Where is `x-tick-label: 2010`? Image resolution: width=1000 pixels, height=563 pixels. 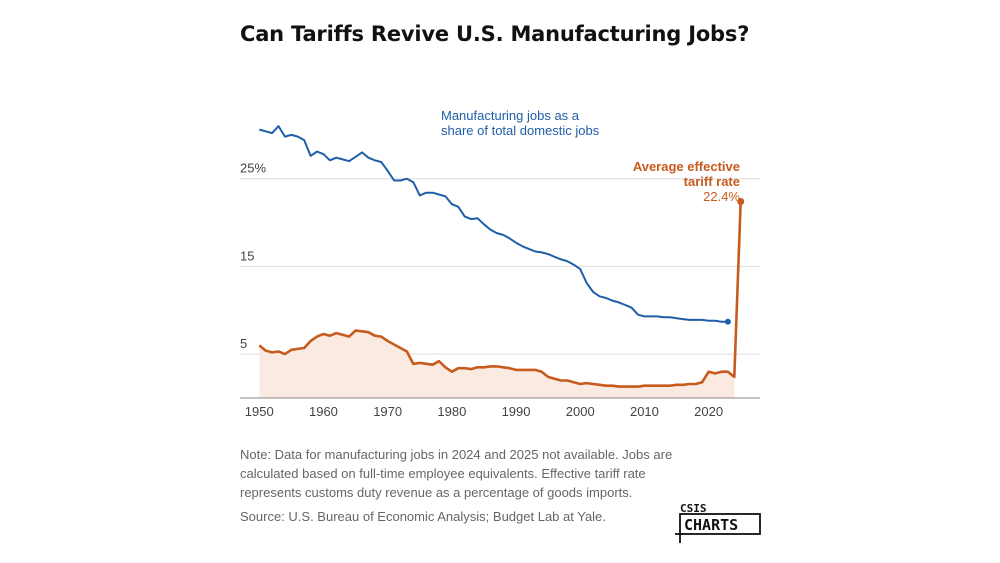 x-tick-label: 2010 is located at coordinates (644, 411).